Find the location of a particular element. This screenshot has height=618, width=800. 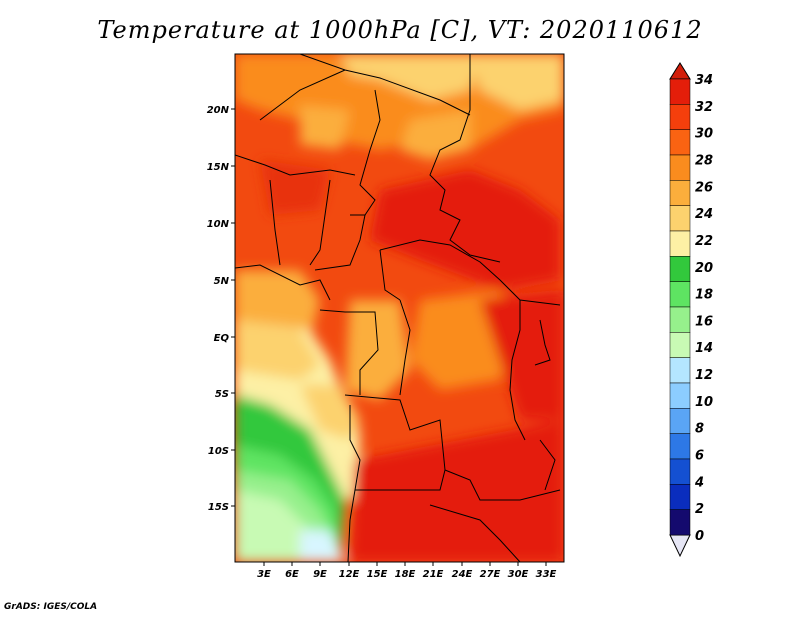

lon-tick-label: 30E is located at coordinates (518, 574).